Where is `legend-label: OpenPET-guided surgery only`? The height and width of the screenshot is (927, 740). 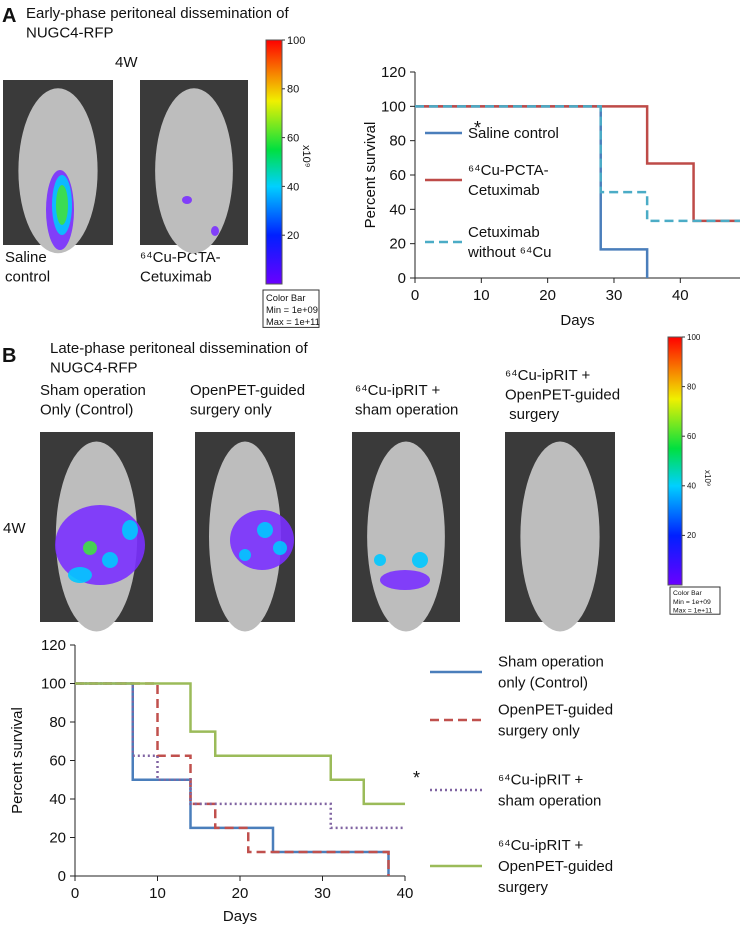 legend-label: OpenPET-guided surgery only is located at coordinates (555, 721).